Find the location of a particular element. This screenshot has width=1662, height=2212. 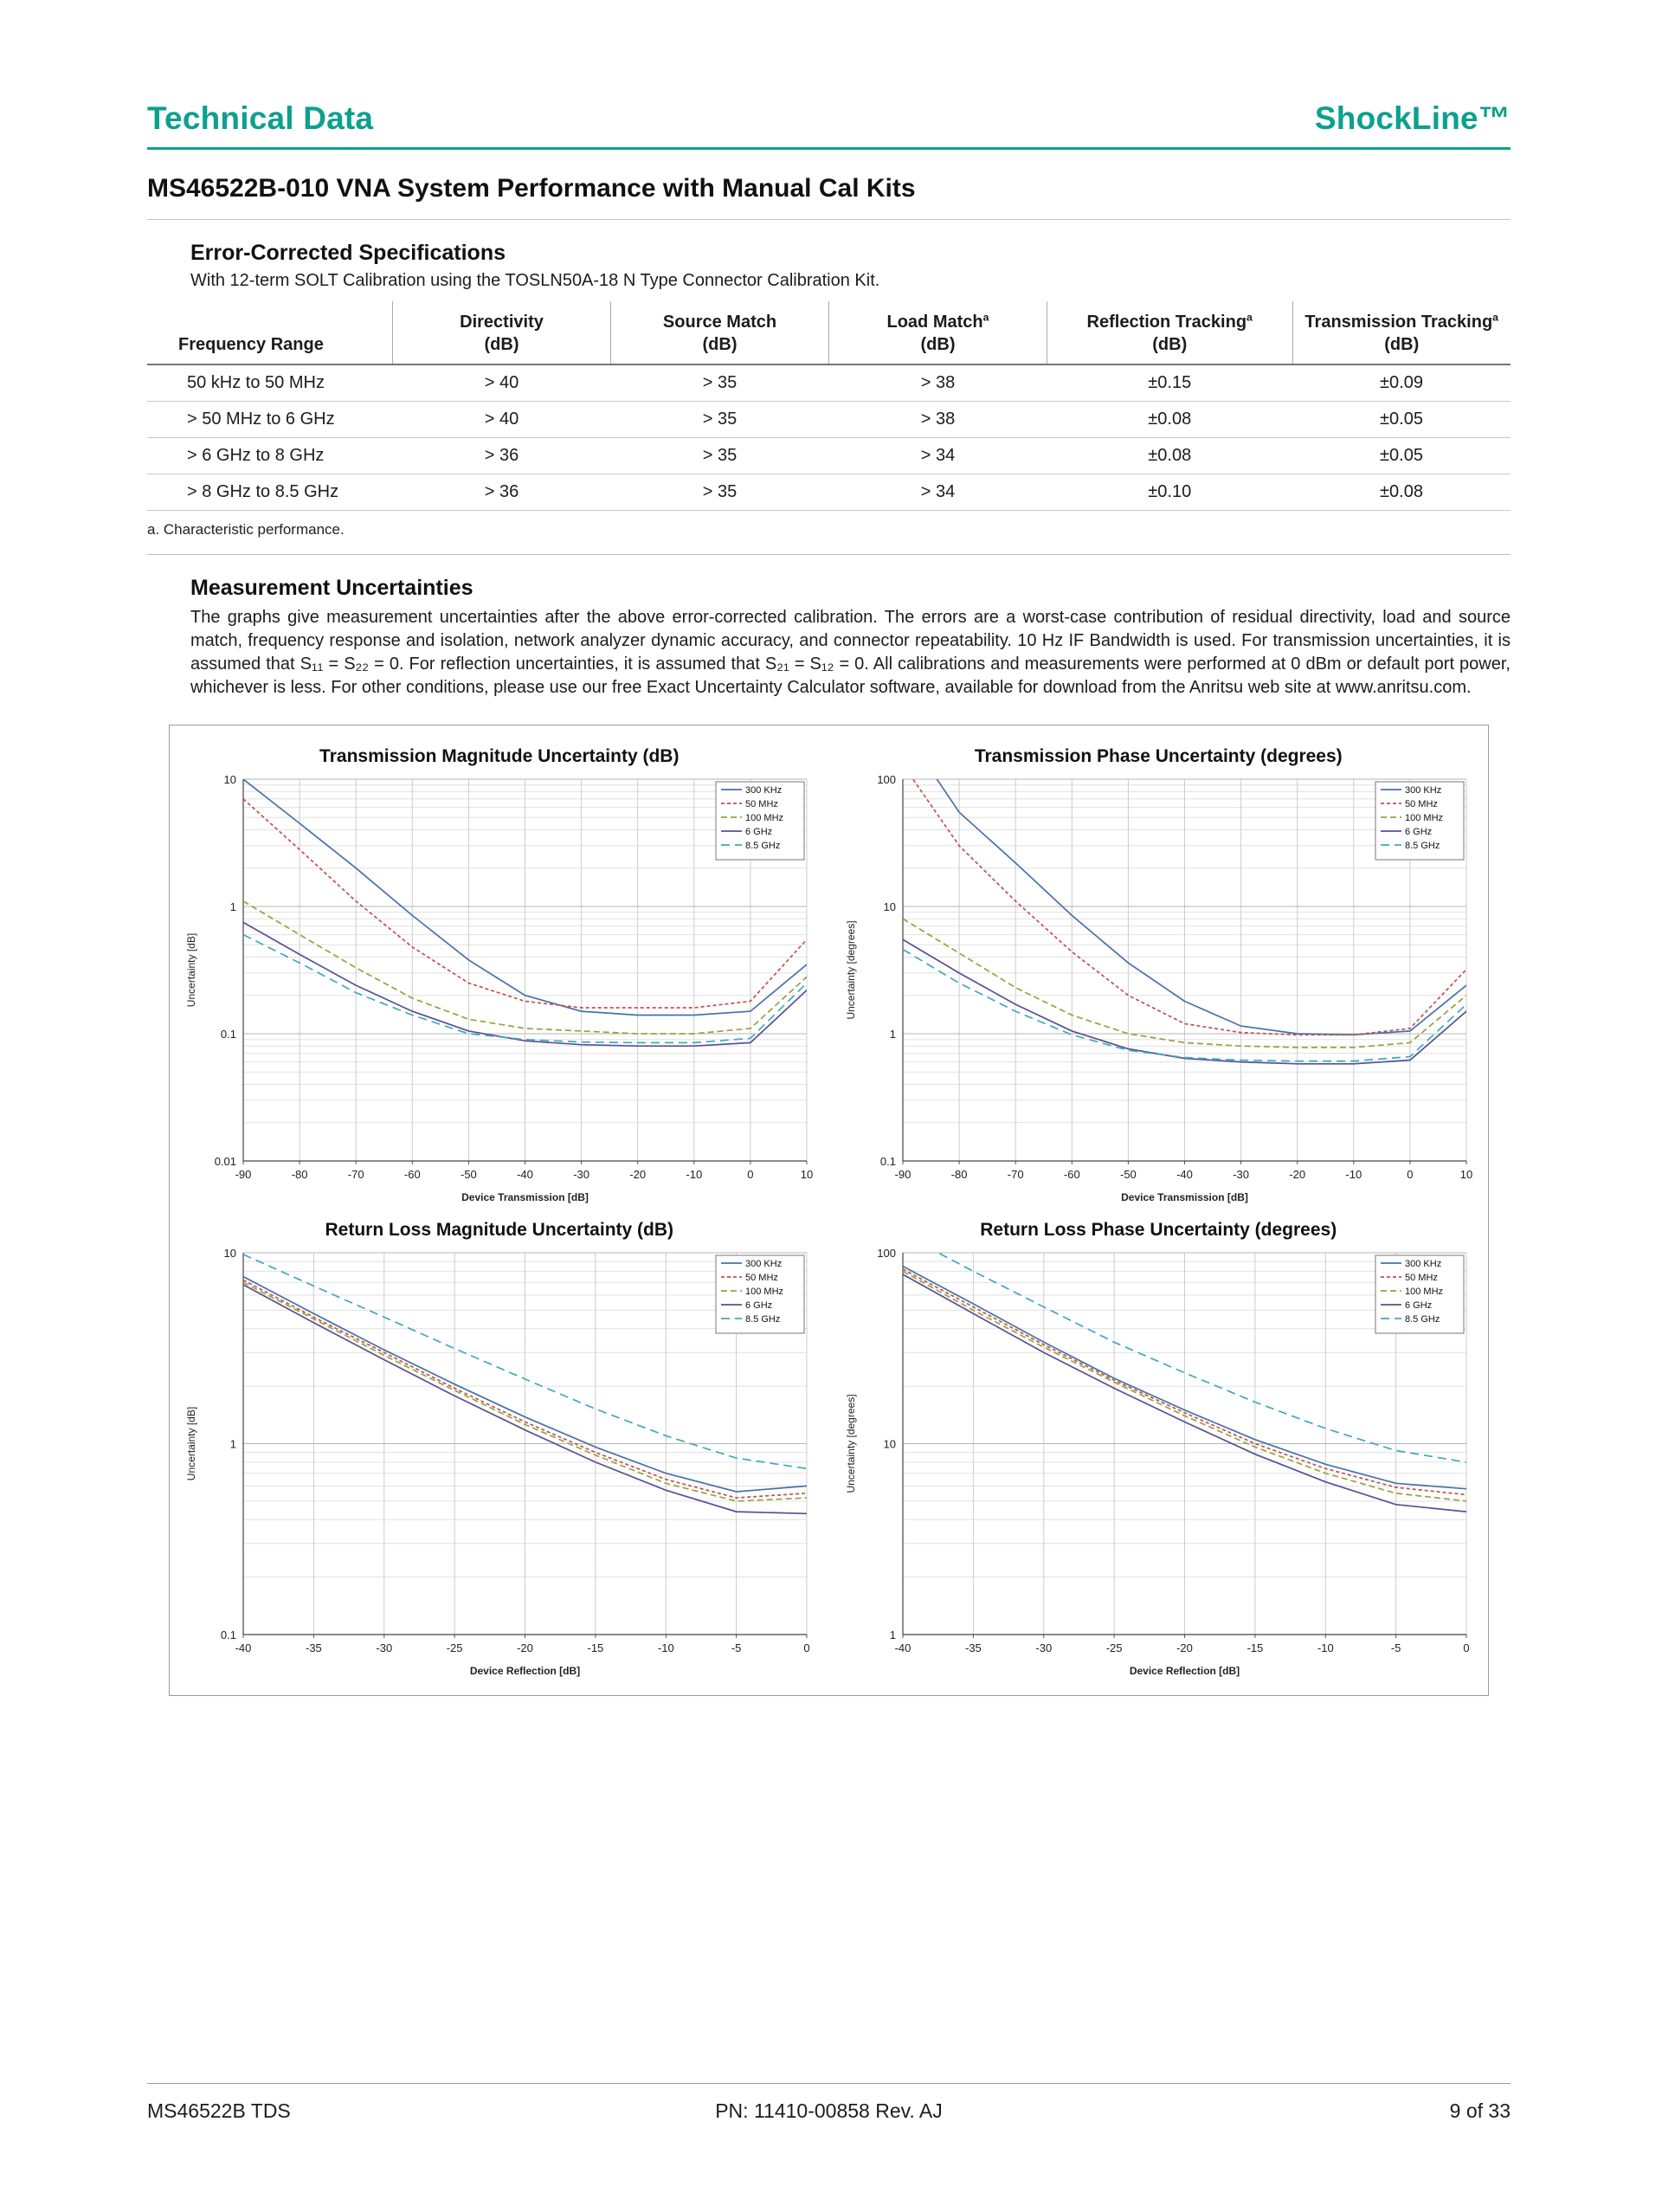

column-header: Reflection Trackinga (dB) is located at coordinates (1169, 333).